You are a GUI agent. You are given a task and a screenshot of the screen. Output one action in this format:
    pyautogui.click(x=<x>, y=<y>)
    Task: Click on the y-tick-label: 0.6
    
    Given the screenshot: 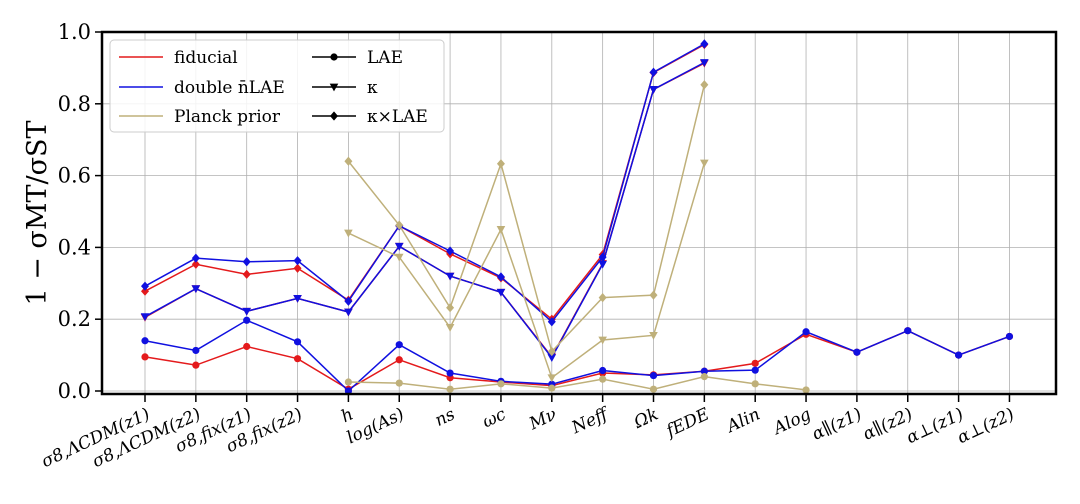 What is the action you would take?
    pyautogui.click(x=74, y=176)
    